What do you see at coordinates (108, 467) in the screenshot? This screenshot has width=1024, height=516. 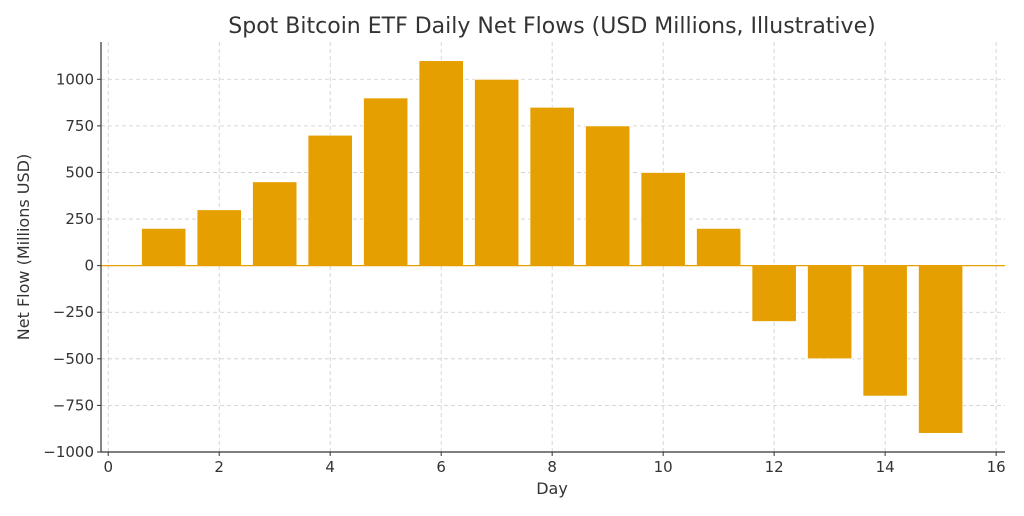 I see `x-tick-label: 0` at bounding box center [108, 467].